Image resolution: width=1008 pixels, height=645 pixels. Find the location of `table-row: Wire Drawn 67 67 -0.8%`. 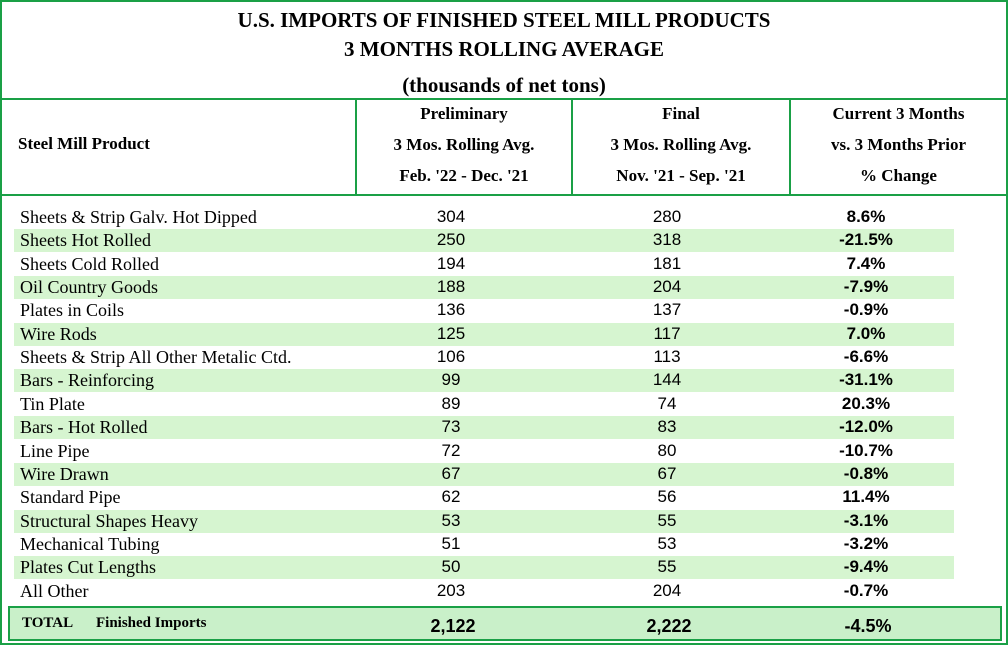

table-row: Wire Drawn 67 67 -0.8% is located at coordinates (484, 474).